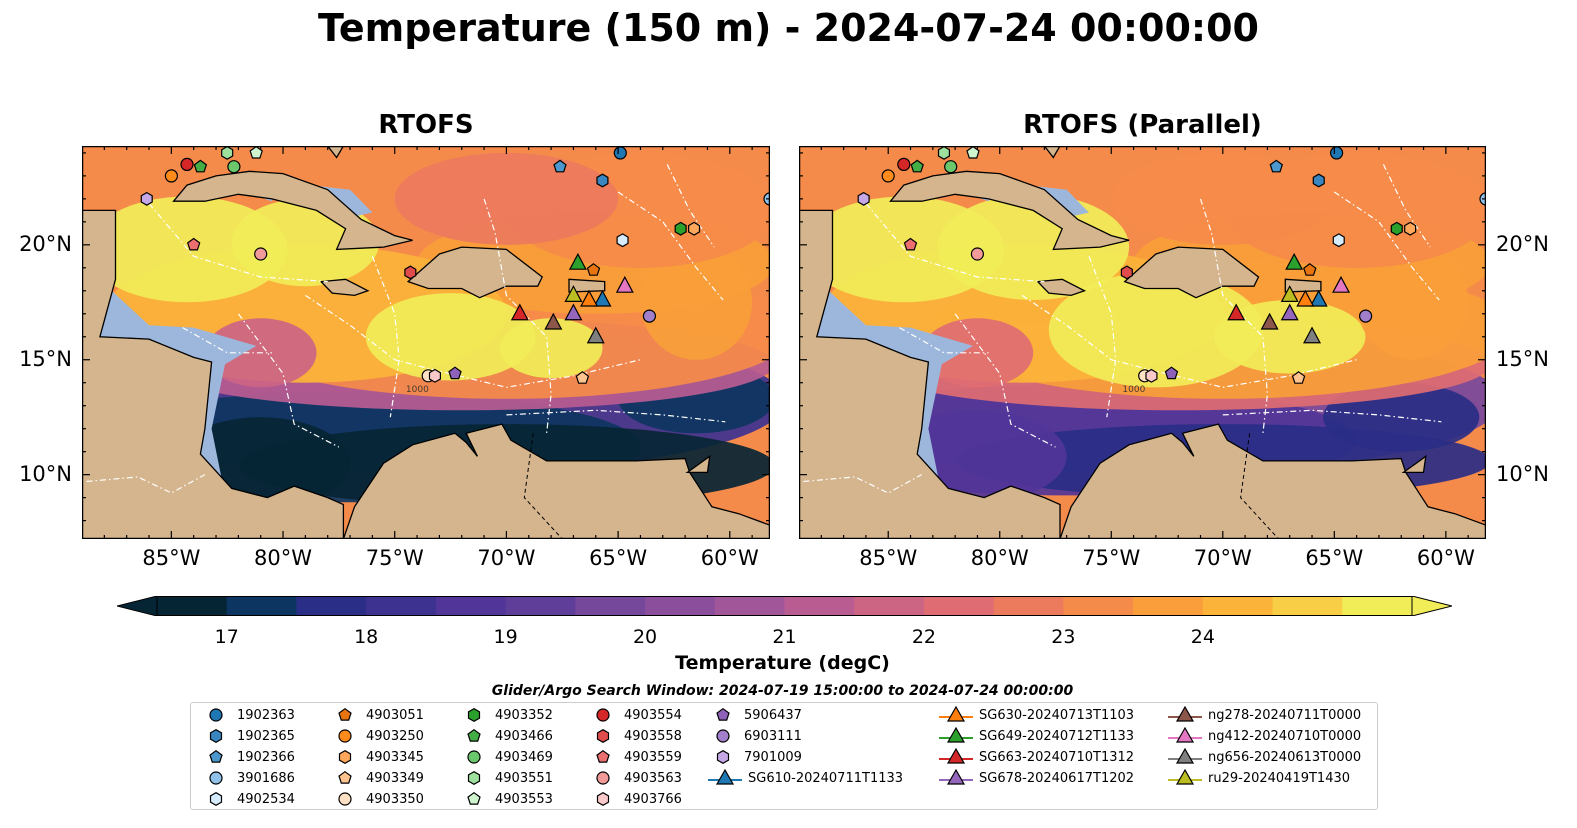  I want to click on legend-label: SG610-20240711T1133, so click(826, 778).